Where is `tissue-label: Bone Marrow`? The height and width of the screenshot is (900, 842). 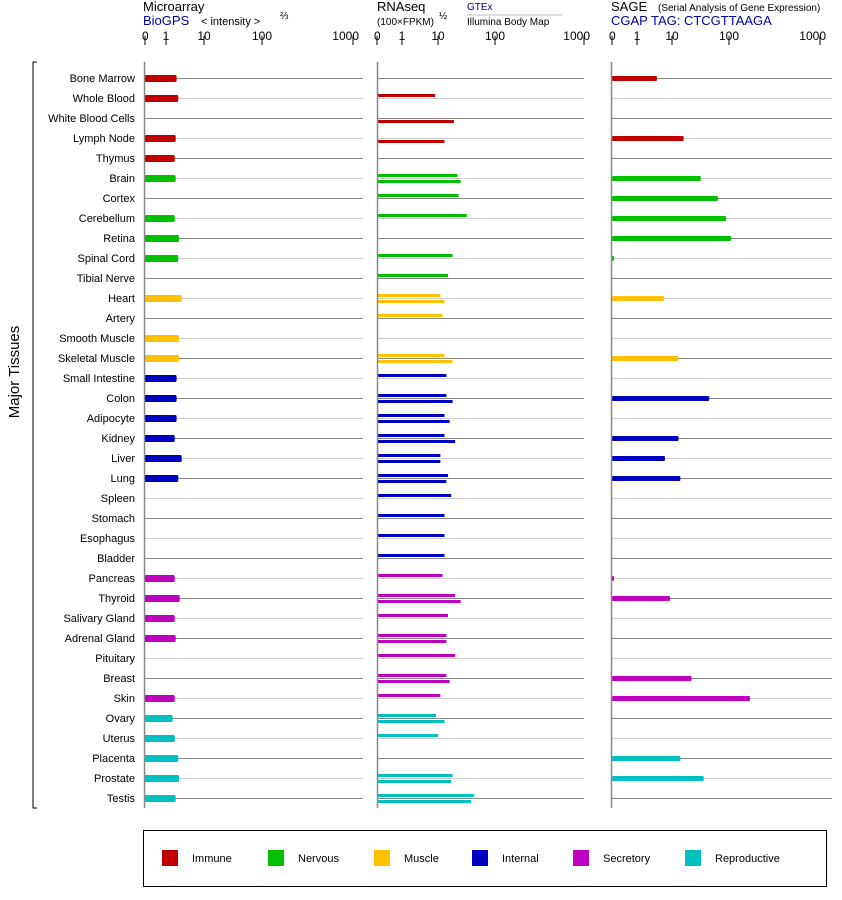
tissue-label: Bone Marrow is located at coordinates (102, 79).